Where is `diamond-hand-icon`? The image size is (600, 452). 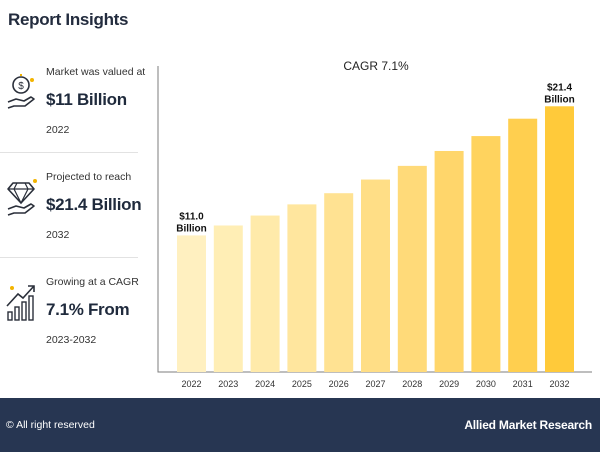
diamond-hand-icon is located at coordinates (22, 197).